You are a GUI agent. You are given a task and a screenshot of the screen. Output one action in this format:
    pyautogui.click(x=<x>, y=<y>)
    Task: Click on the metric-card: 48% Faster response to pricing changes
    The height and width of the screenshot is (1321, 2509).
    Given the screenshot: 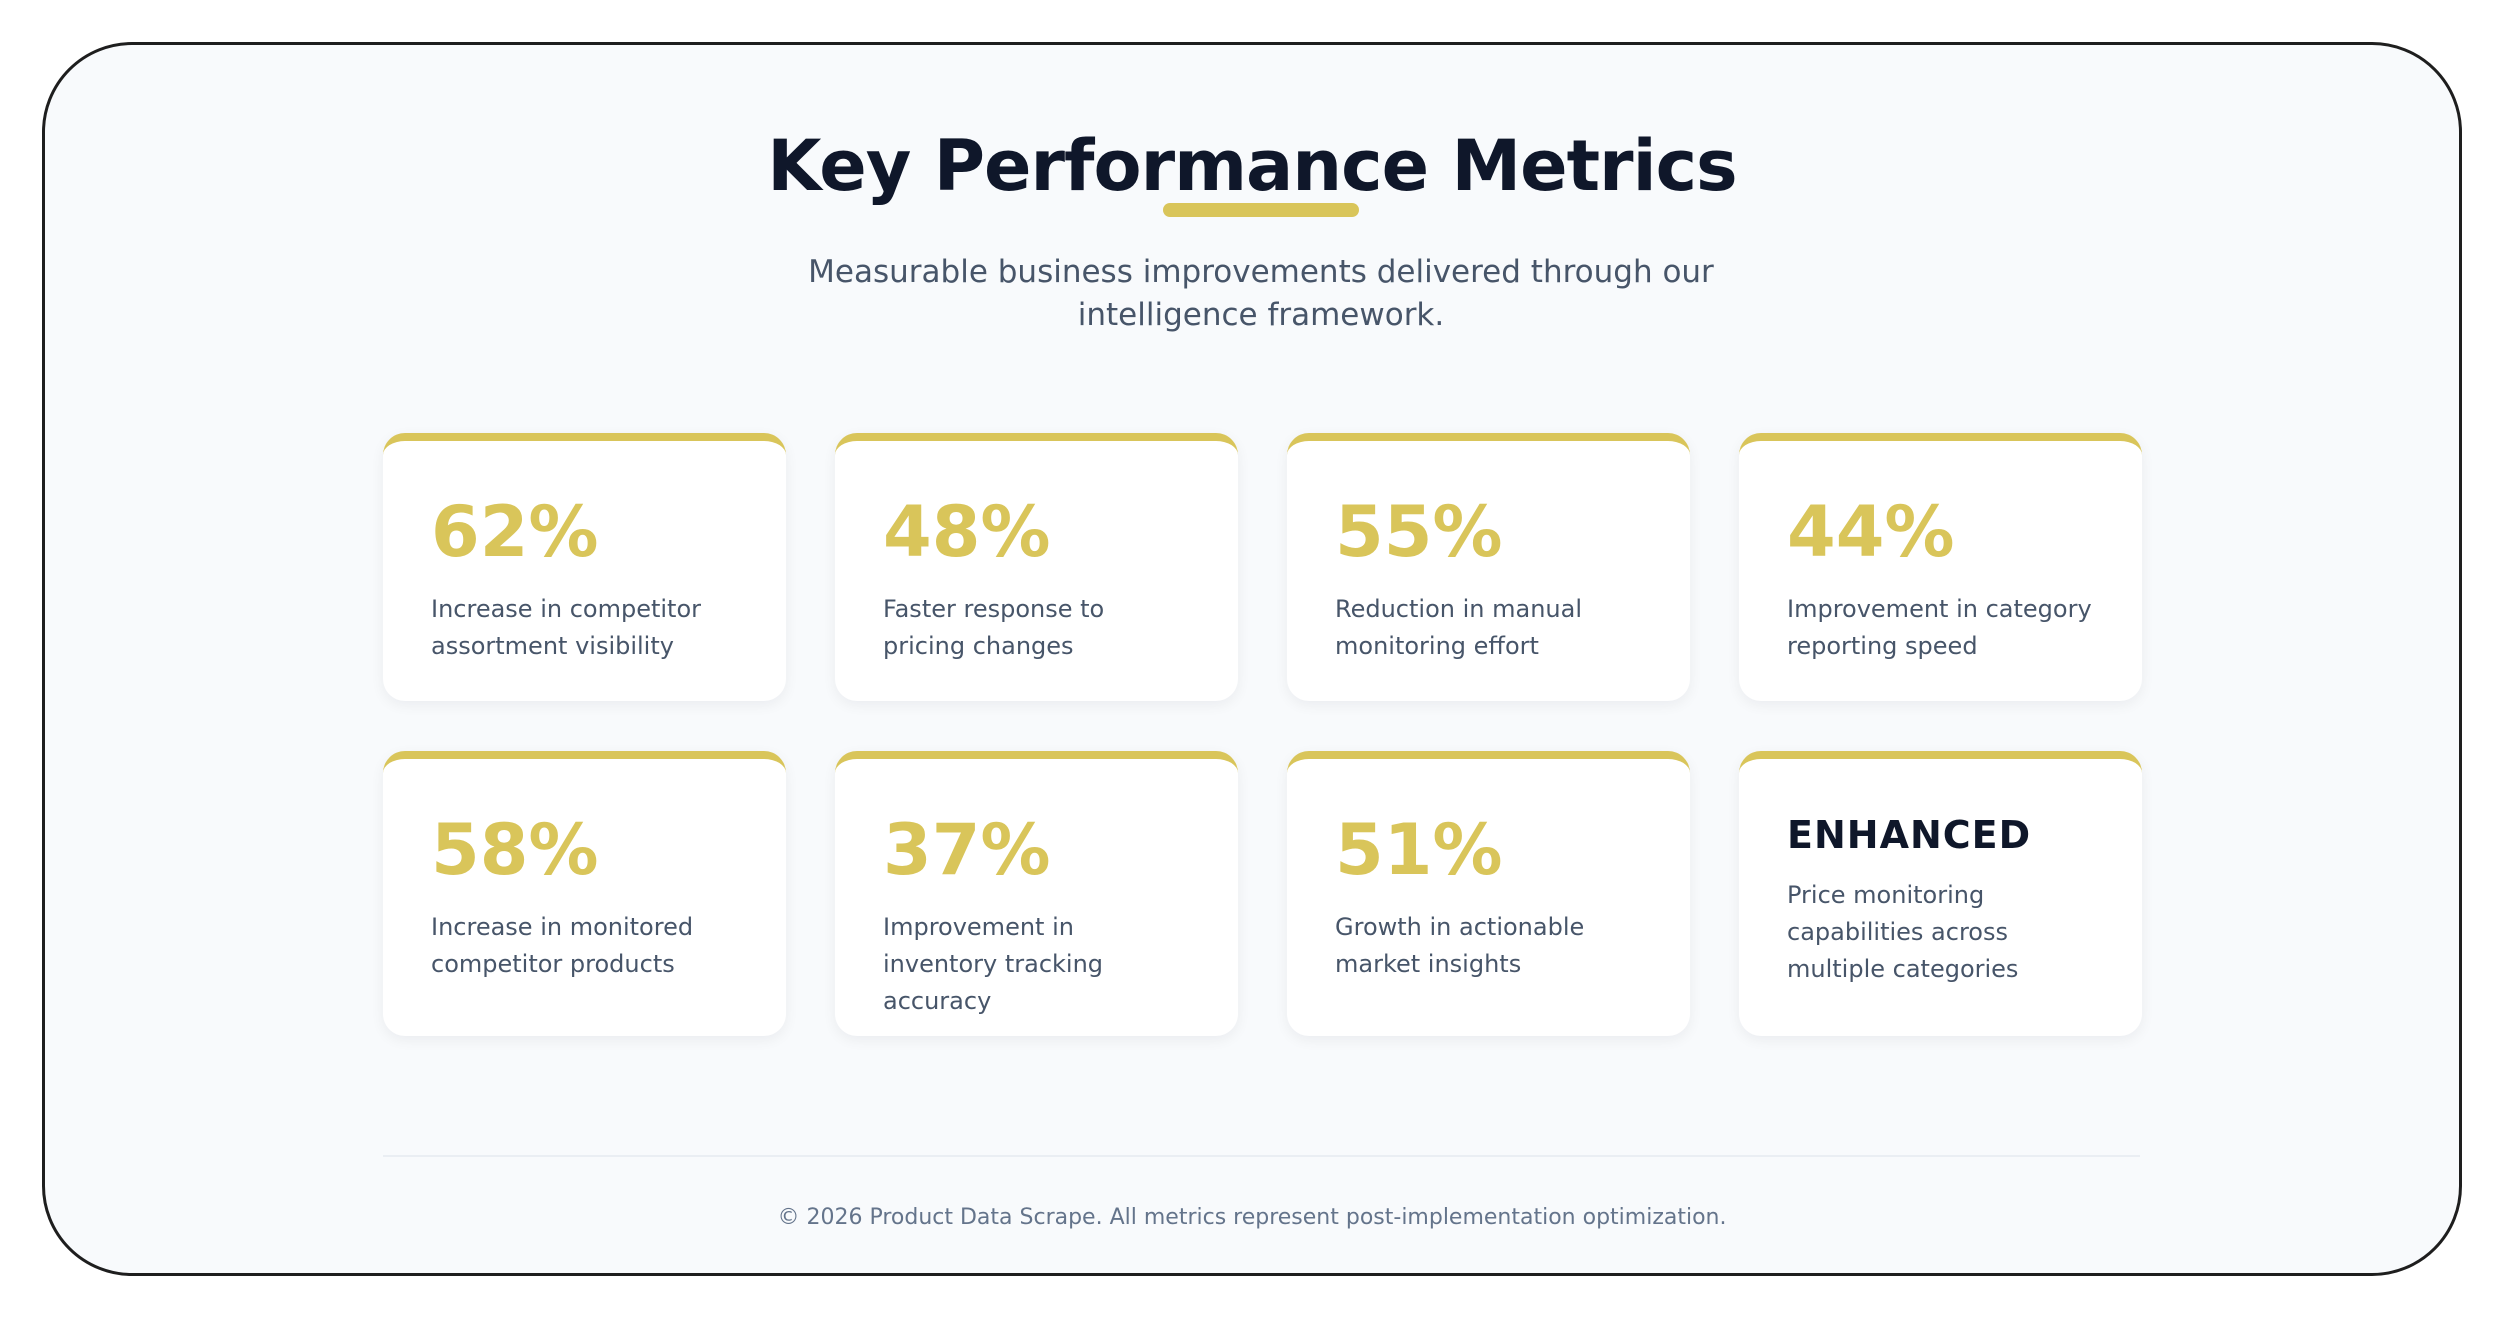 What is the action you would take?
    pyautogui.click(x=1036, y=567)
    